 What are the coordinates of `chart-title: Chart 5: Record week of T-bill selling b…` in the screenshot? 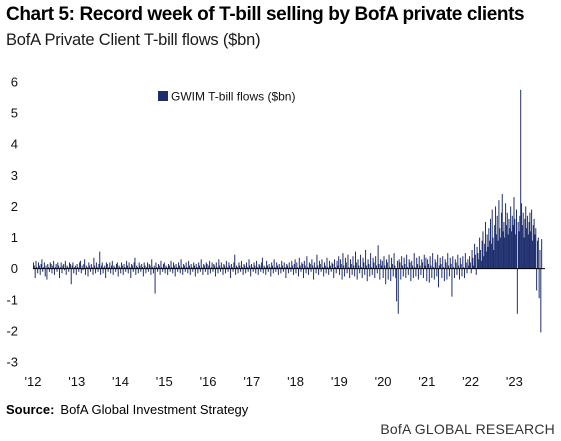 It's located at (265, 14).